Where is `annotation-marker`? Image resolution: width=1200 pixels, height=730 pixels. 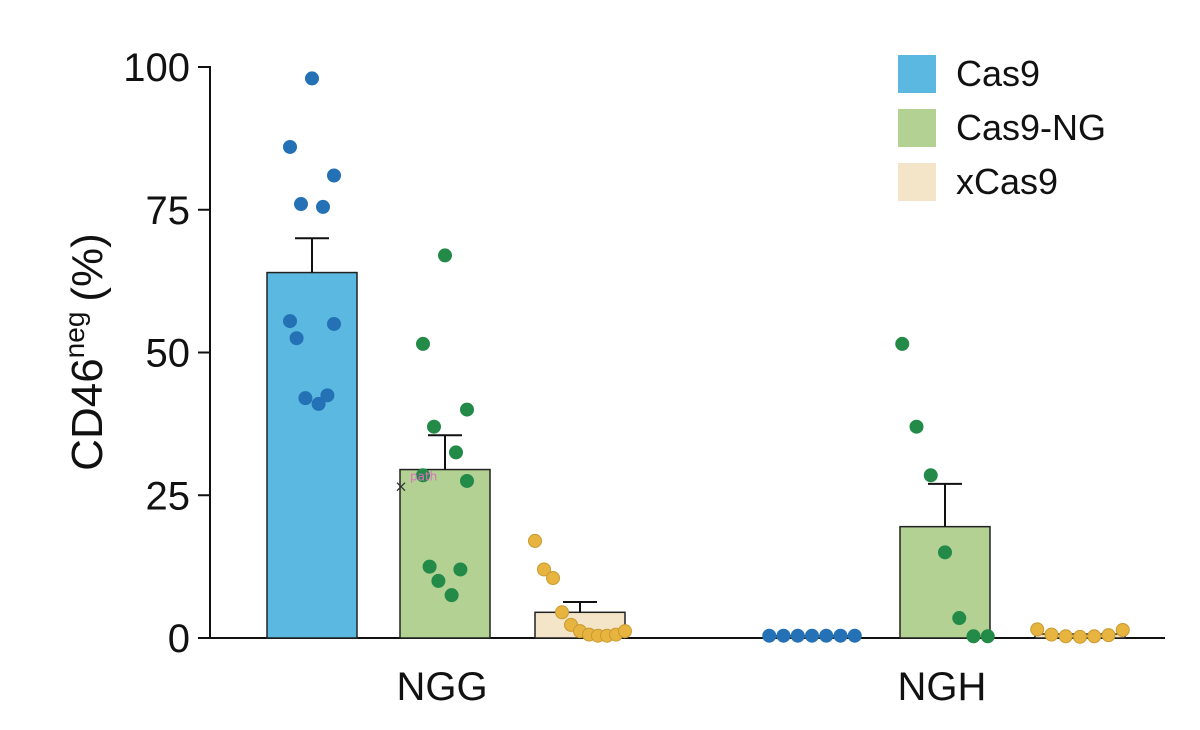
annotation-marker is located at coordinates (401, 487).